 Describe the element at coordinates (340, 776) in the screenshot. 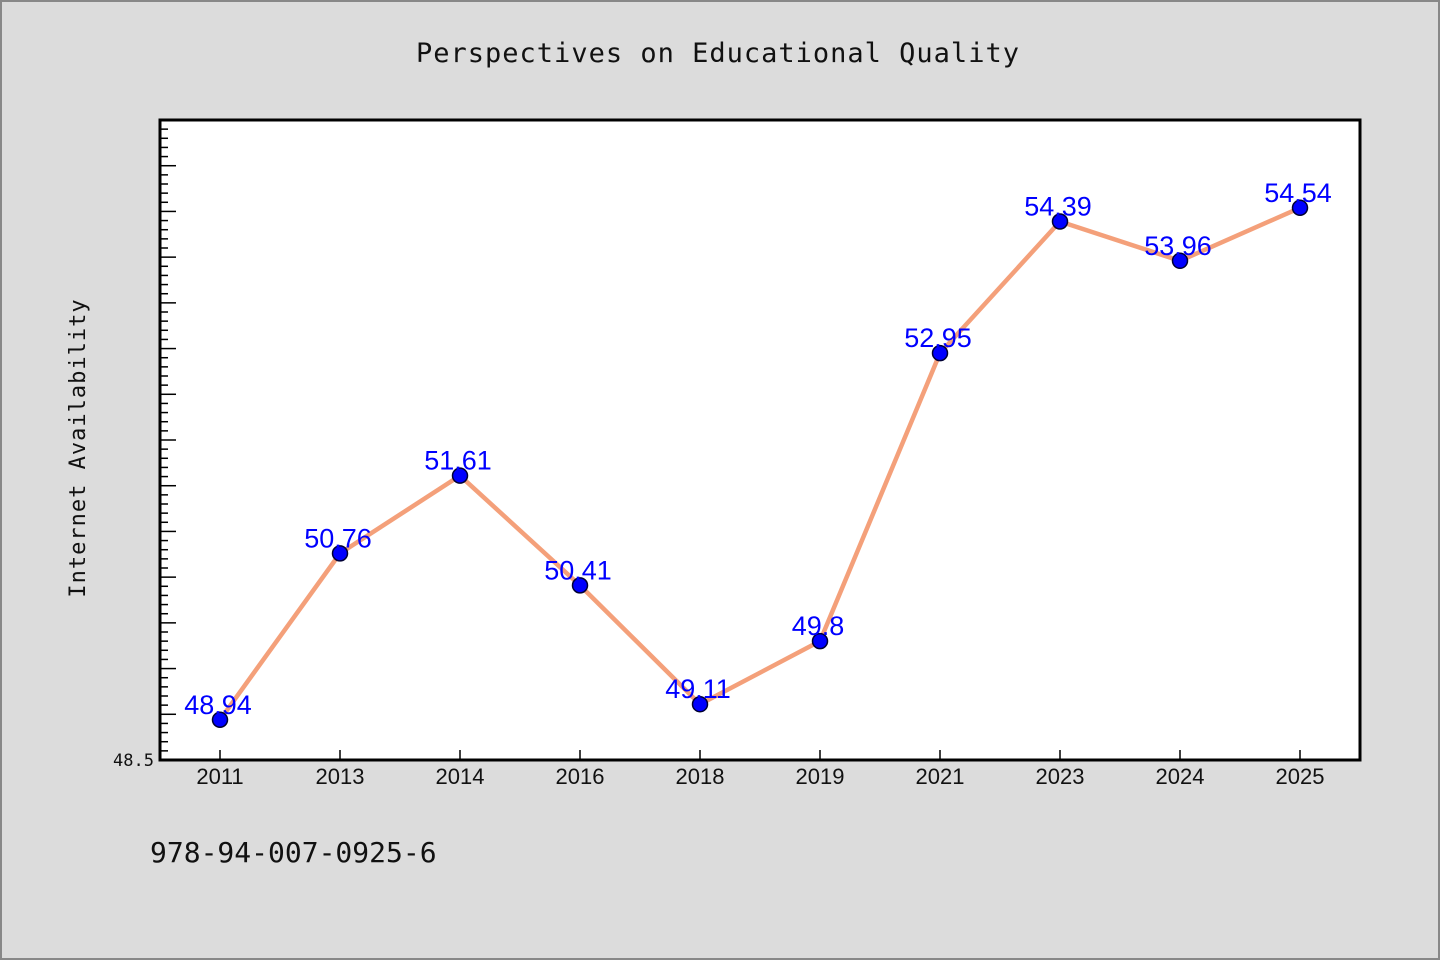

I see `x-tick-label: 2013` at that location.